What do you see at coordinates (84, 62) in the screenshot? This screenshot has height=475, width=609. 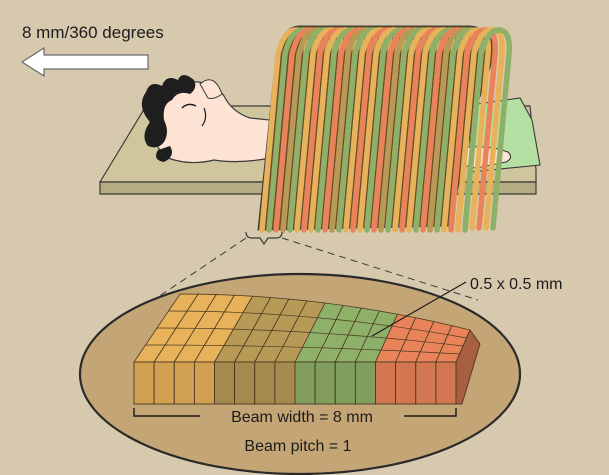 I see `left-arrow-icon` at bounding box center [84, 62].